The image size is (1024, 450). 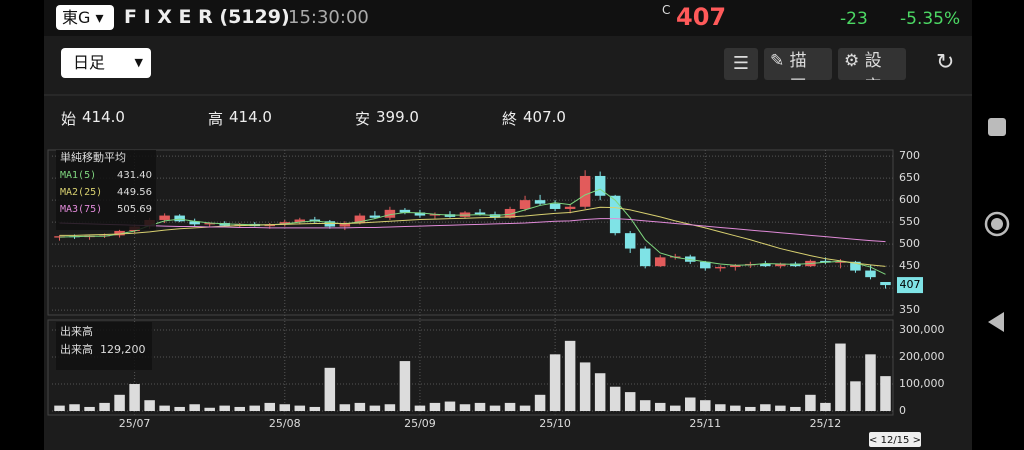 What do you see at coordinates (69, 119) in the screenshot?
I see `ohlc-label: 始` at bounding box center [69, 119].